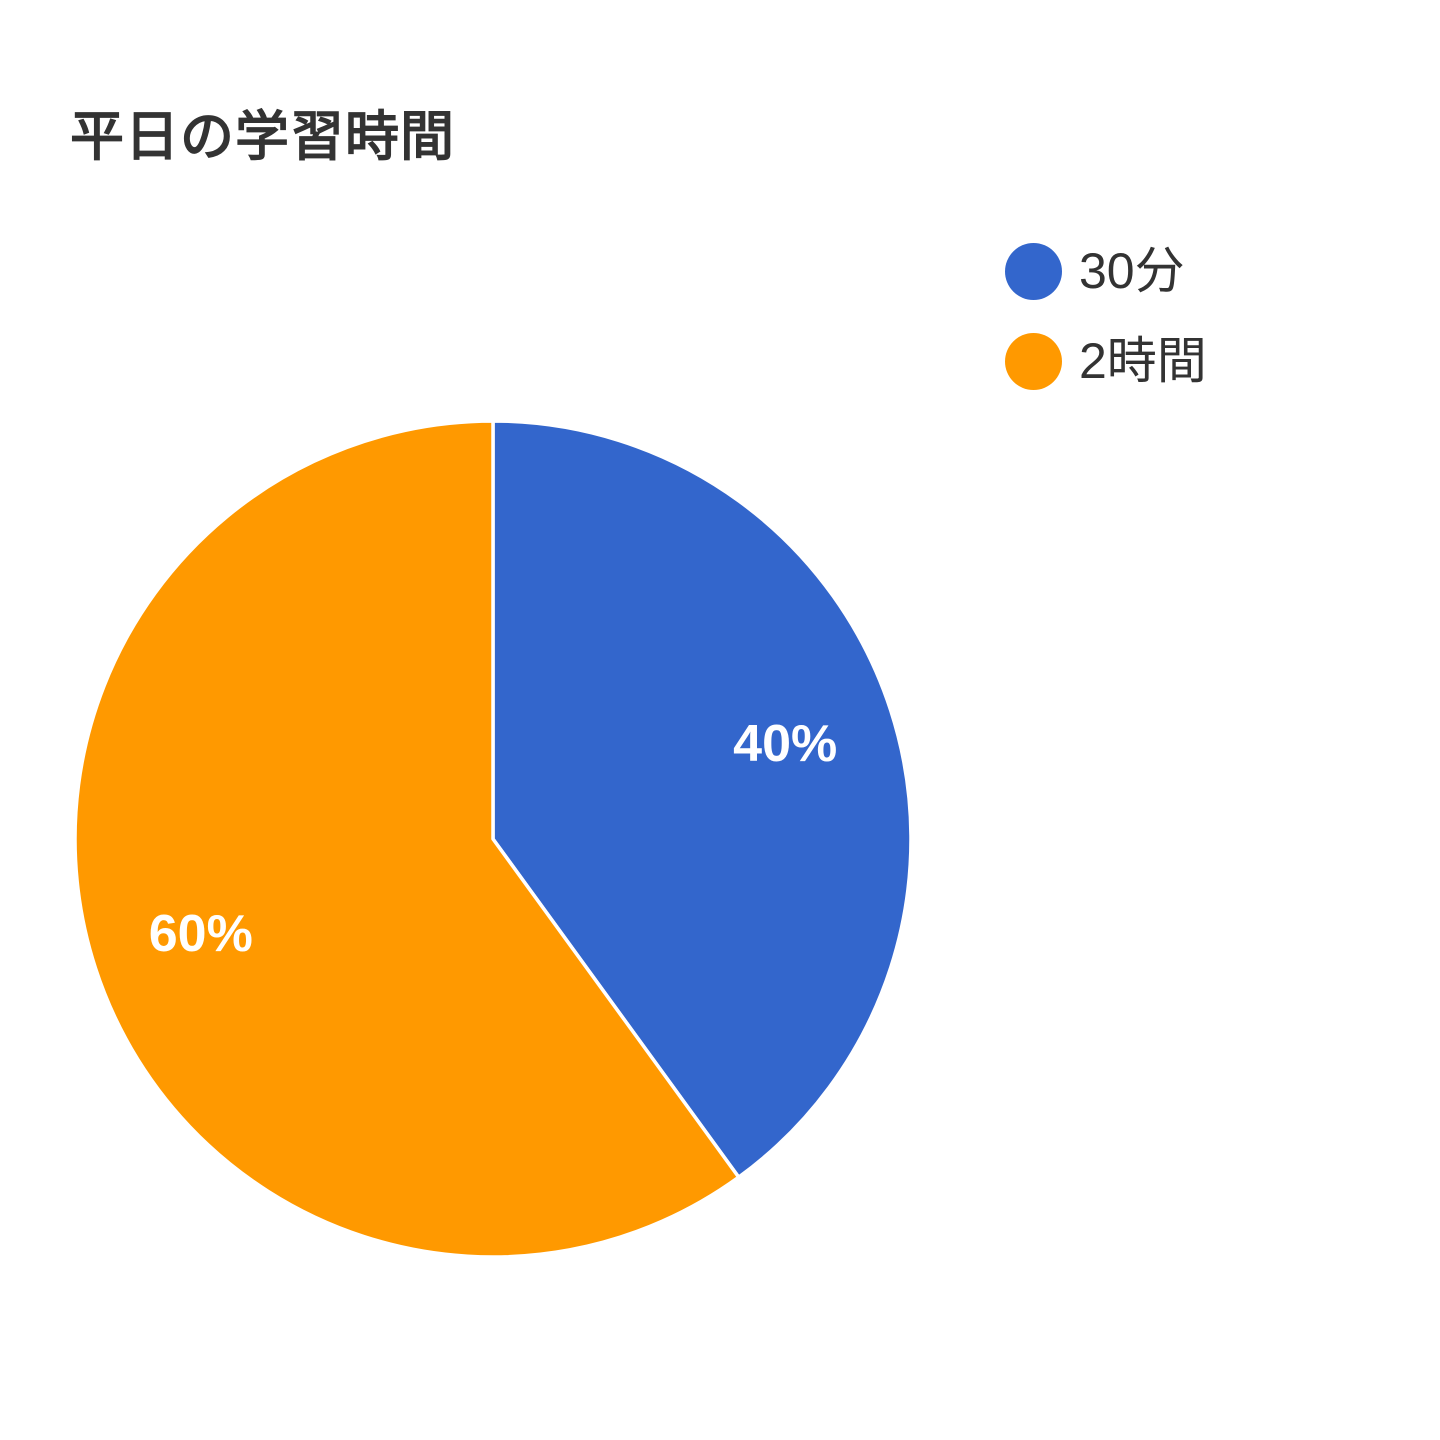 This screenshot has width=1440, height=1440. I want to click on legend-item-30min: 30分, so click(1106, 271).